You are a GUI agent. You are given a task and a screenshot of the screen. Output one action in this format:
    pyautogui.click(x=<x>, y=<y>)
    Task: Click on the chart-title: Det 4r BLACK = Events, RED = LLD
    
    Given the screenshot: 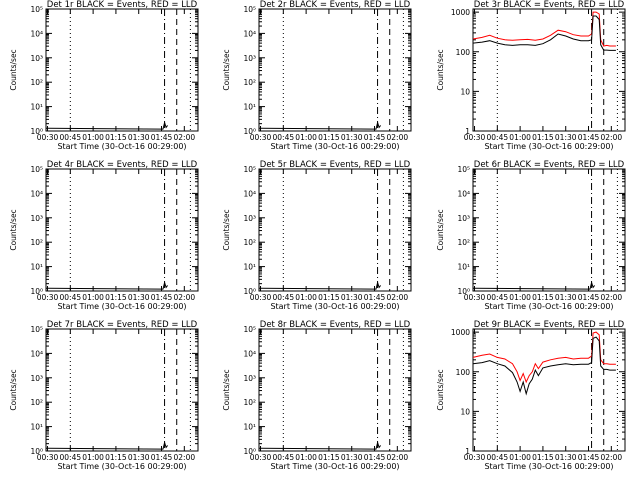 What is the action you would take?
    pyautogui.click(x=122, y=165)
    